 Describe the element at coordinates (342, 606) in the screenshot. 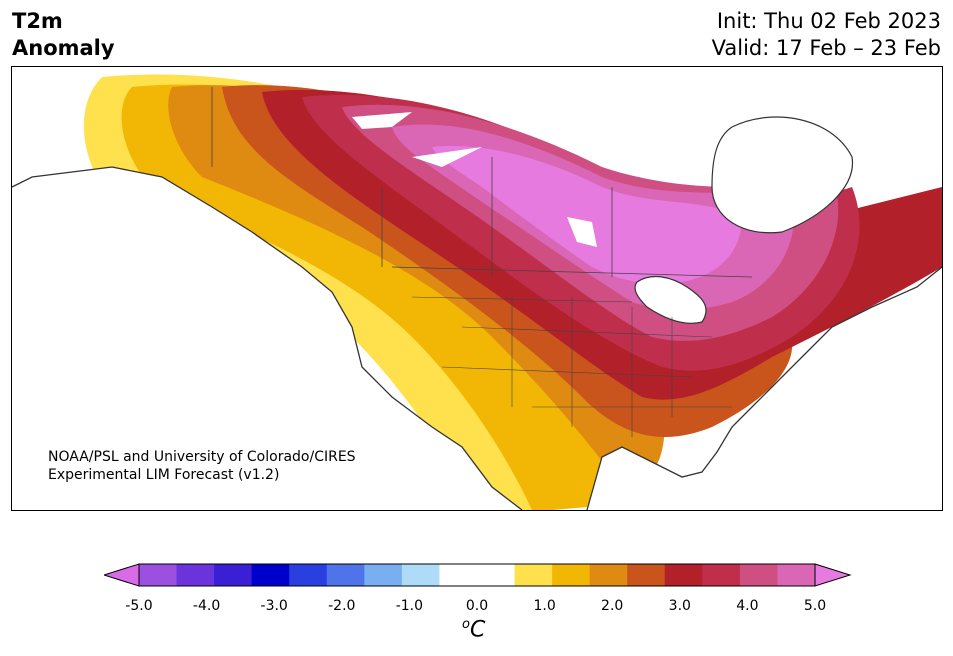

I see `colorbar-tick-label: -2.0` at that location.